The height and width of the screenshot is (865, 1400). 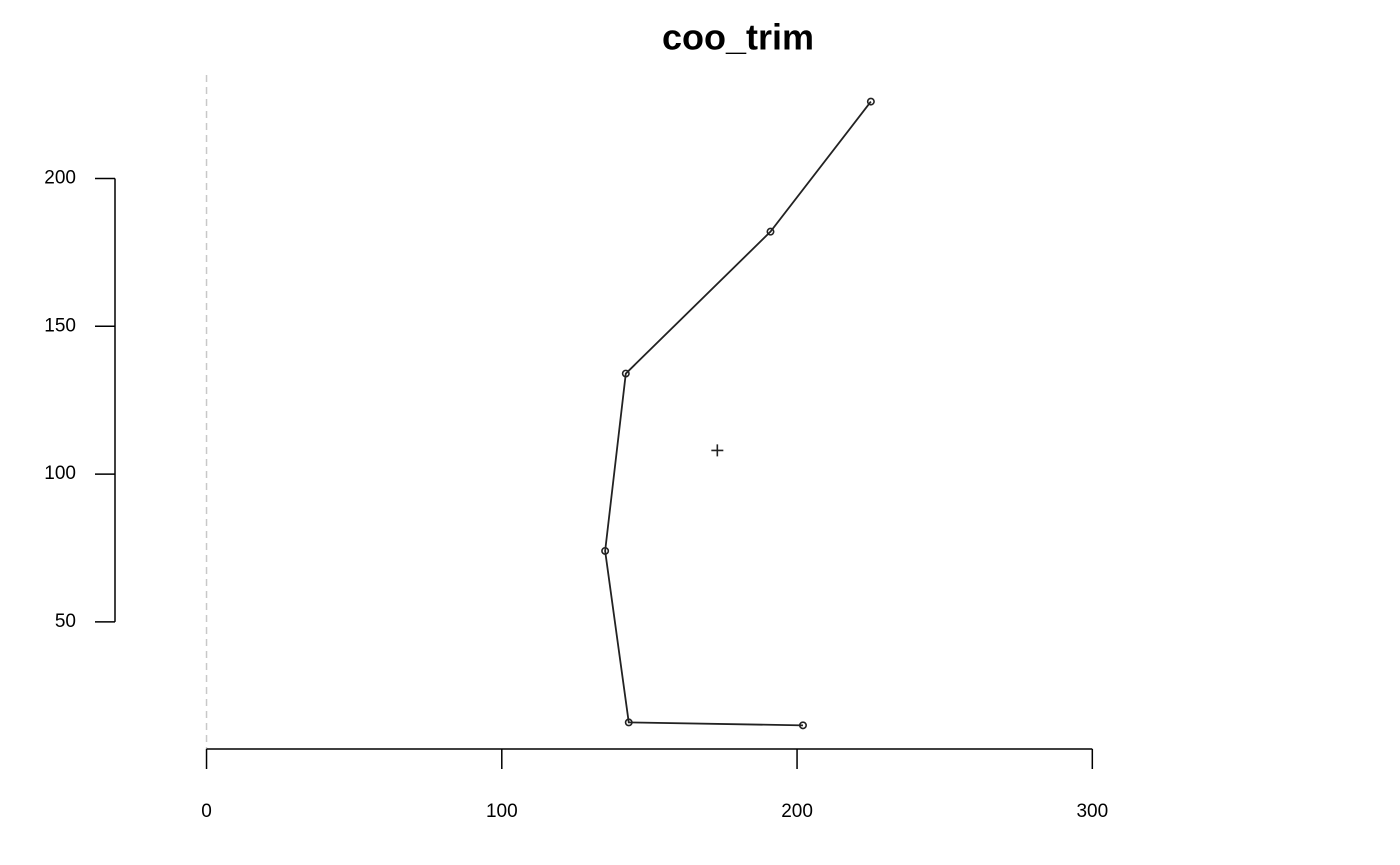 I want to click on x-tick-label: 200, so click(x=797, y=811).